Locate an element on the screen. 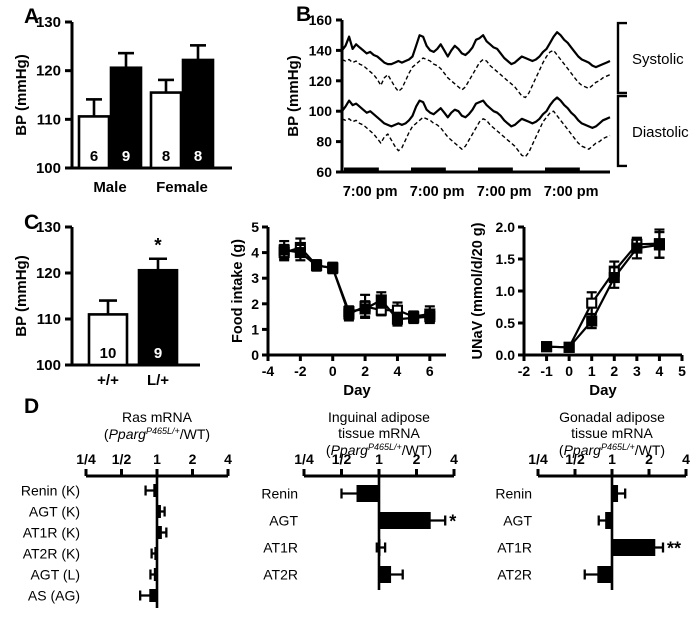 The height and width of the screenshot is (622, 700). y-tick-label: 0 is located at coordinates (255, 355).